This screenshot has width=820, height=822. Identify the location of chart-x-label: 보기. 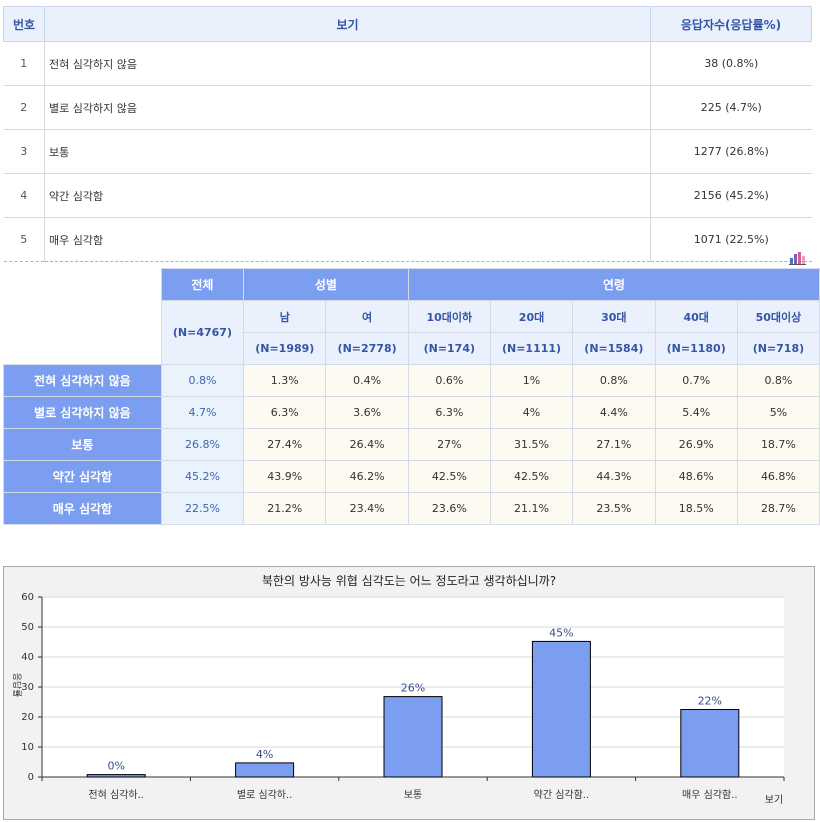
(774, 800).